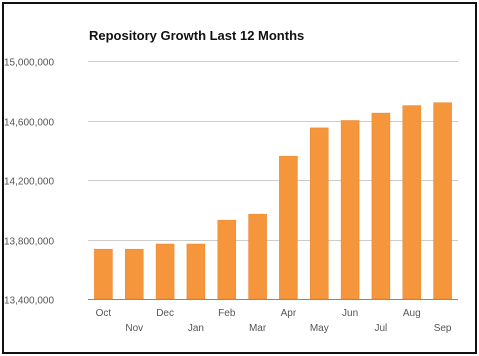 The height and width of the screenshot is (356, 479). What do you see at coordinates (412, 313) in the screenshot?
I see `x-tick-label: Aug` at bounding box center [412, 313].